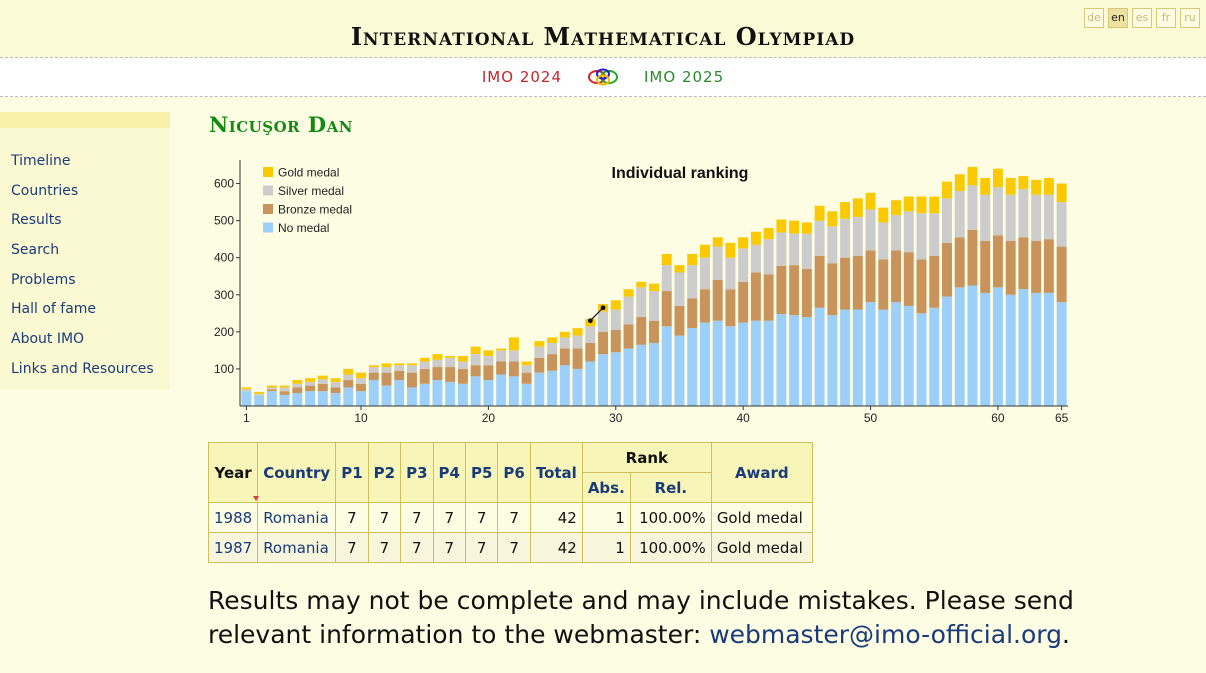 The image size is (1206, 673). I want to click on imo-logo-icon, so click(603, 77).